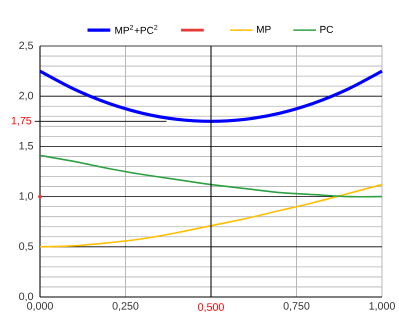 This screenshot has height=332, width=399. Describe the element at coordinates (22, 121) in the screenshot. I see `ref-line-label: 1,75` at that location.